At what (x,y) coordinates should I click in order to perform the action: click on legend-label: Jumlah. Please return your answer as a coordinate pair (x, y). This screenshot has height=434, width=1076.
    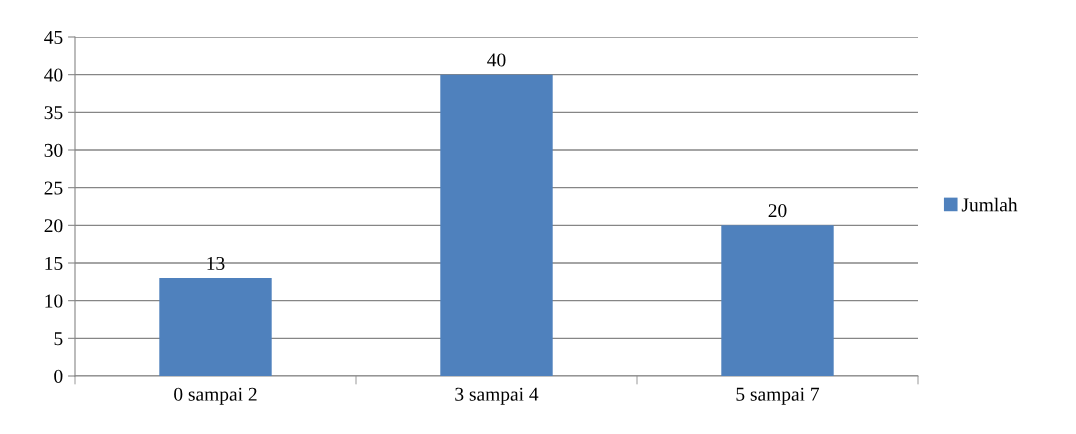
    Looking at the image, I should click on (989, 204).